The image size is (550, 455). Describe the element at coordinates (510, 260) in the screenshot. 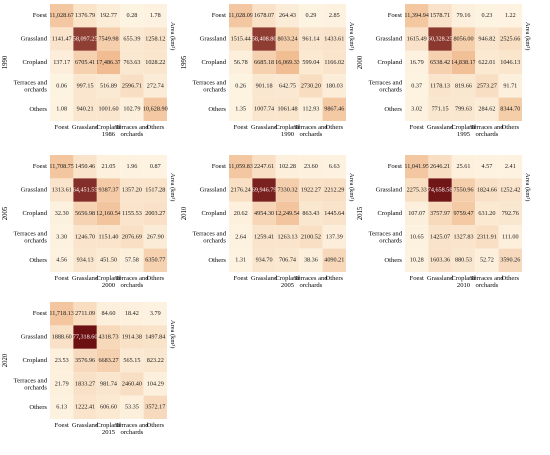

I see `cell-value-label: 3590.26` at that location.